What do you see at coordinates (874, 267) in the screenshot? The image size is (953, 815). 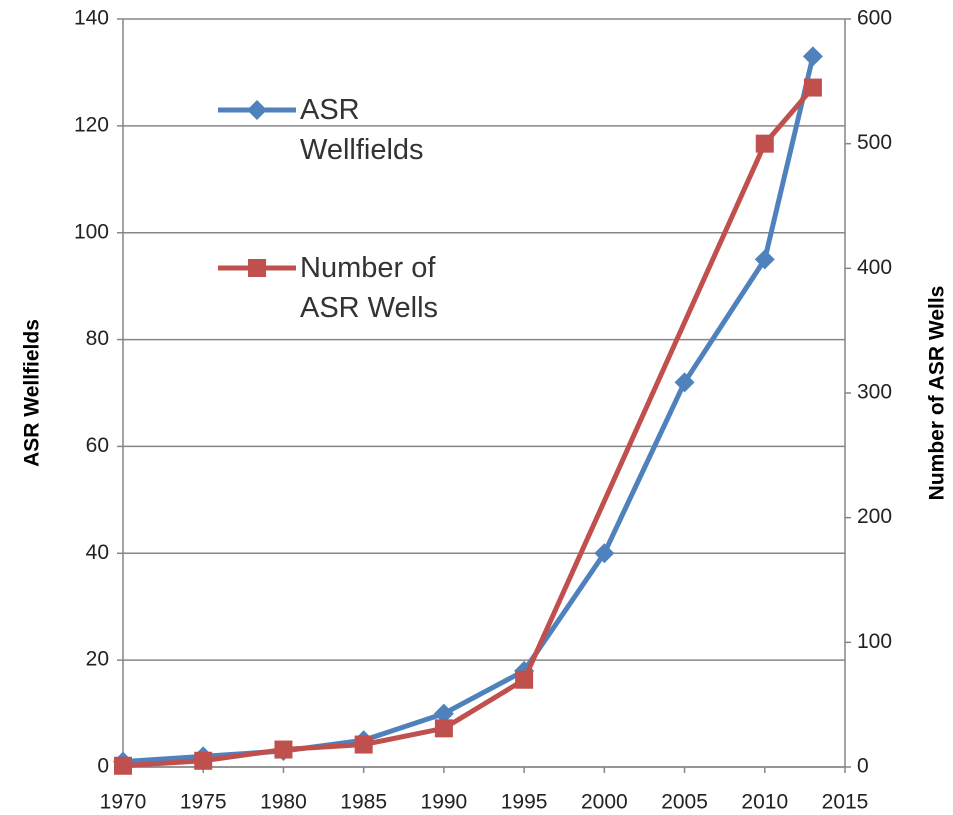 I see `y2-tick-label: 400` at bounding box center [874, 267].